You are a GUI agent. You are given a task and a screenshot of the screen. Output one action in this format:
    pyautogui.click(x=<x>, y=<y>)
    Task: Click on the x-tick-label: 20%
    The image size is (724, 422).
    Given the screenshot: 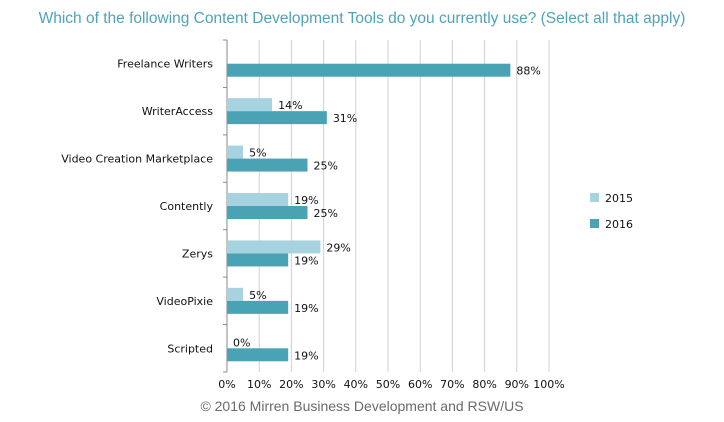 What is the action you would take?
    pyautogui.click(x=291, y=384)
    